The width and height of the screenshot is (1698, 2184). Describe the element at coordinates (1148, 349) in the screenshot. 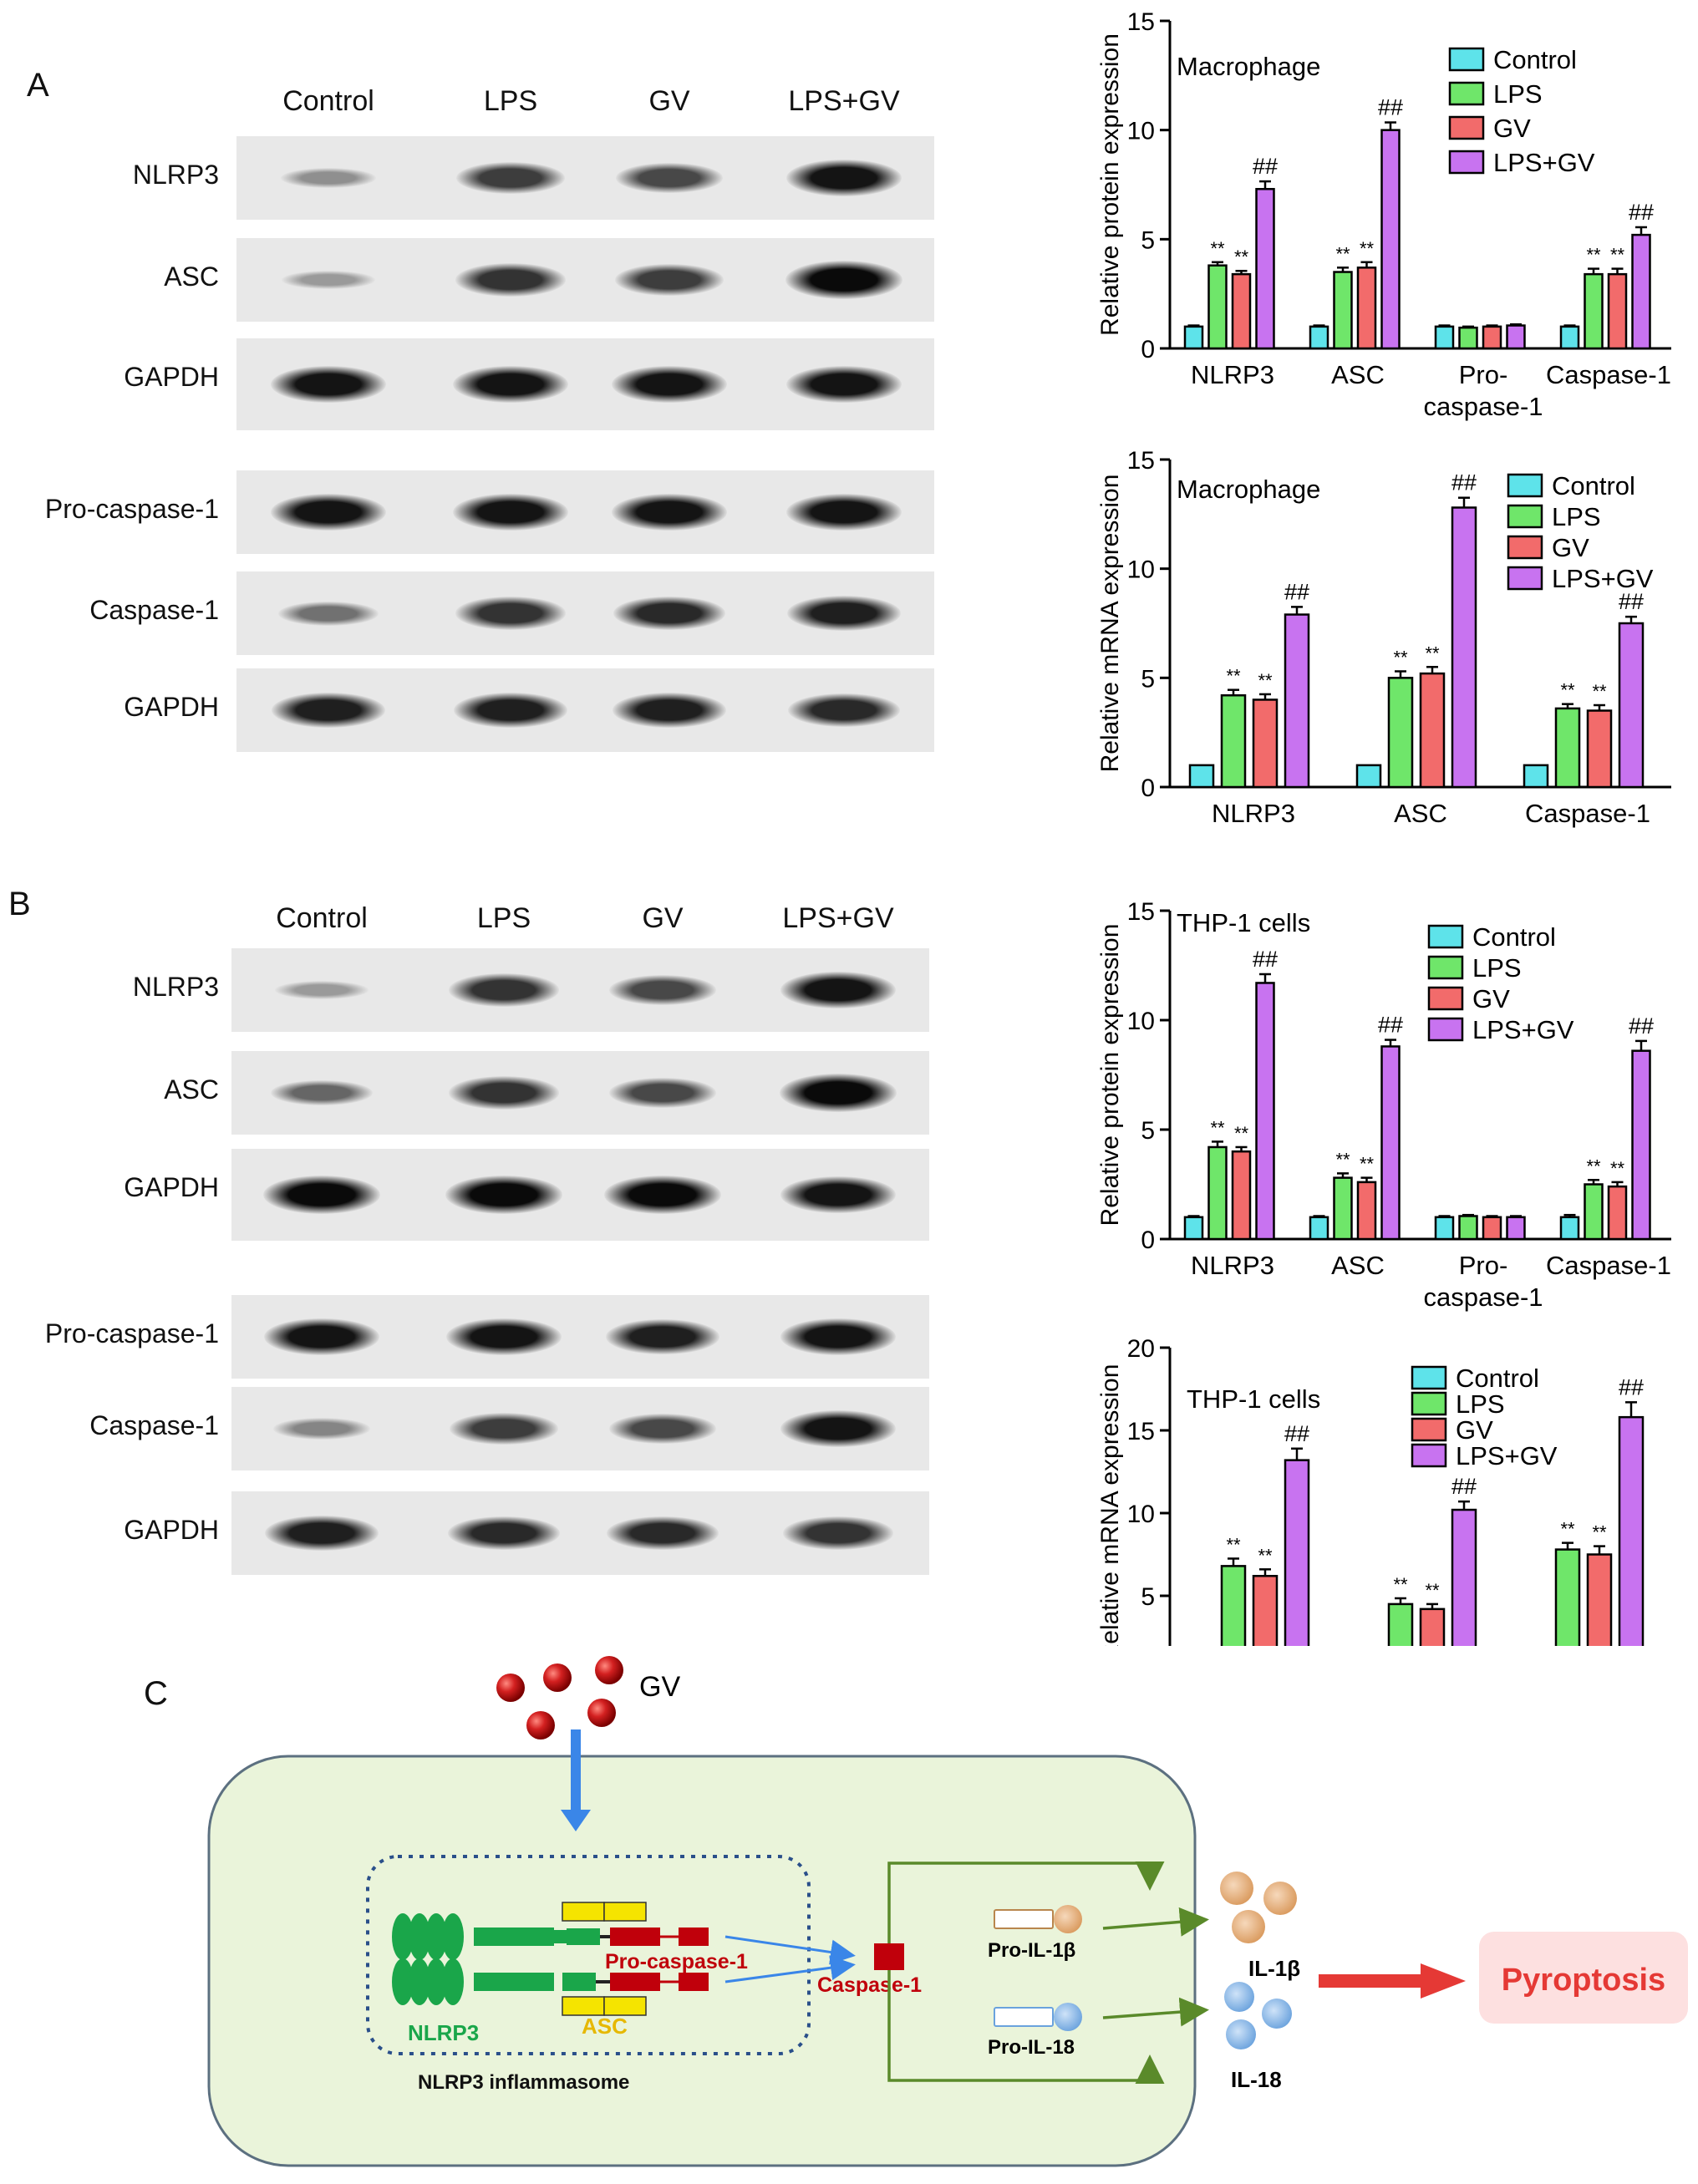

I see `y-tick-label: 0` at that location.